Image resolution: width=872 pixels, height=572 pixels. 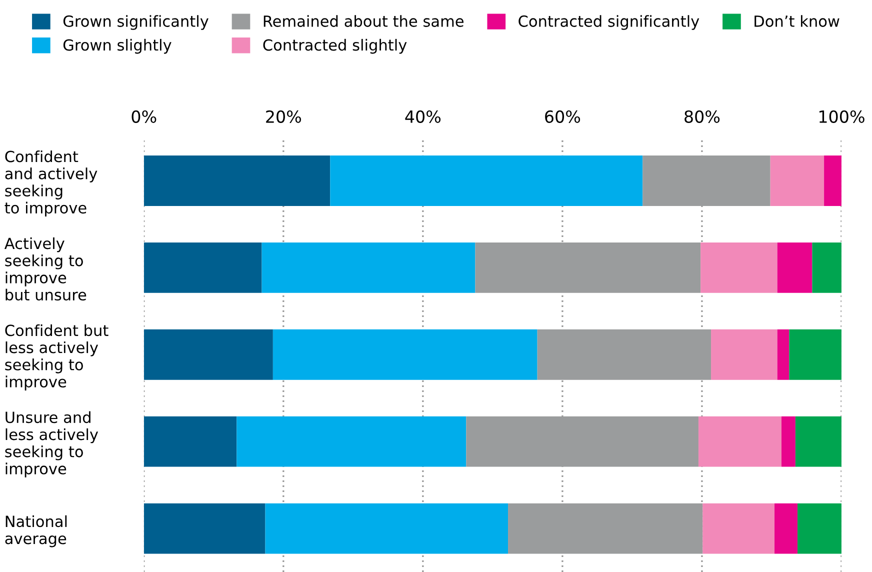 What do you see at coordinates (117, 46) in the screenshot?
I see `legend-label: Grown slightly` at bounding box center [117, 46].